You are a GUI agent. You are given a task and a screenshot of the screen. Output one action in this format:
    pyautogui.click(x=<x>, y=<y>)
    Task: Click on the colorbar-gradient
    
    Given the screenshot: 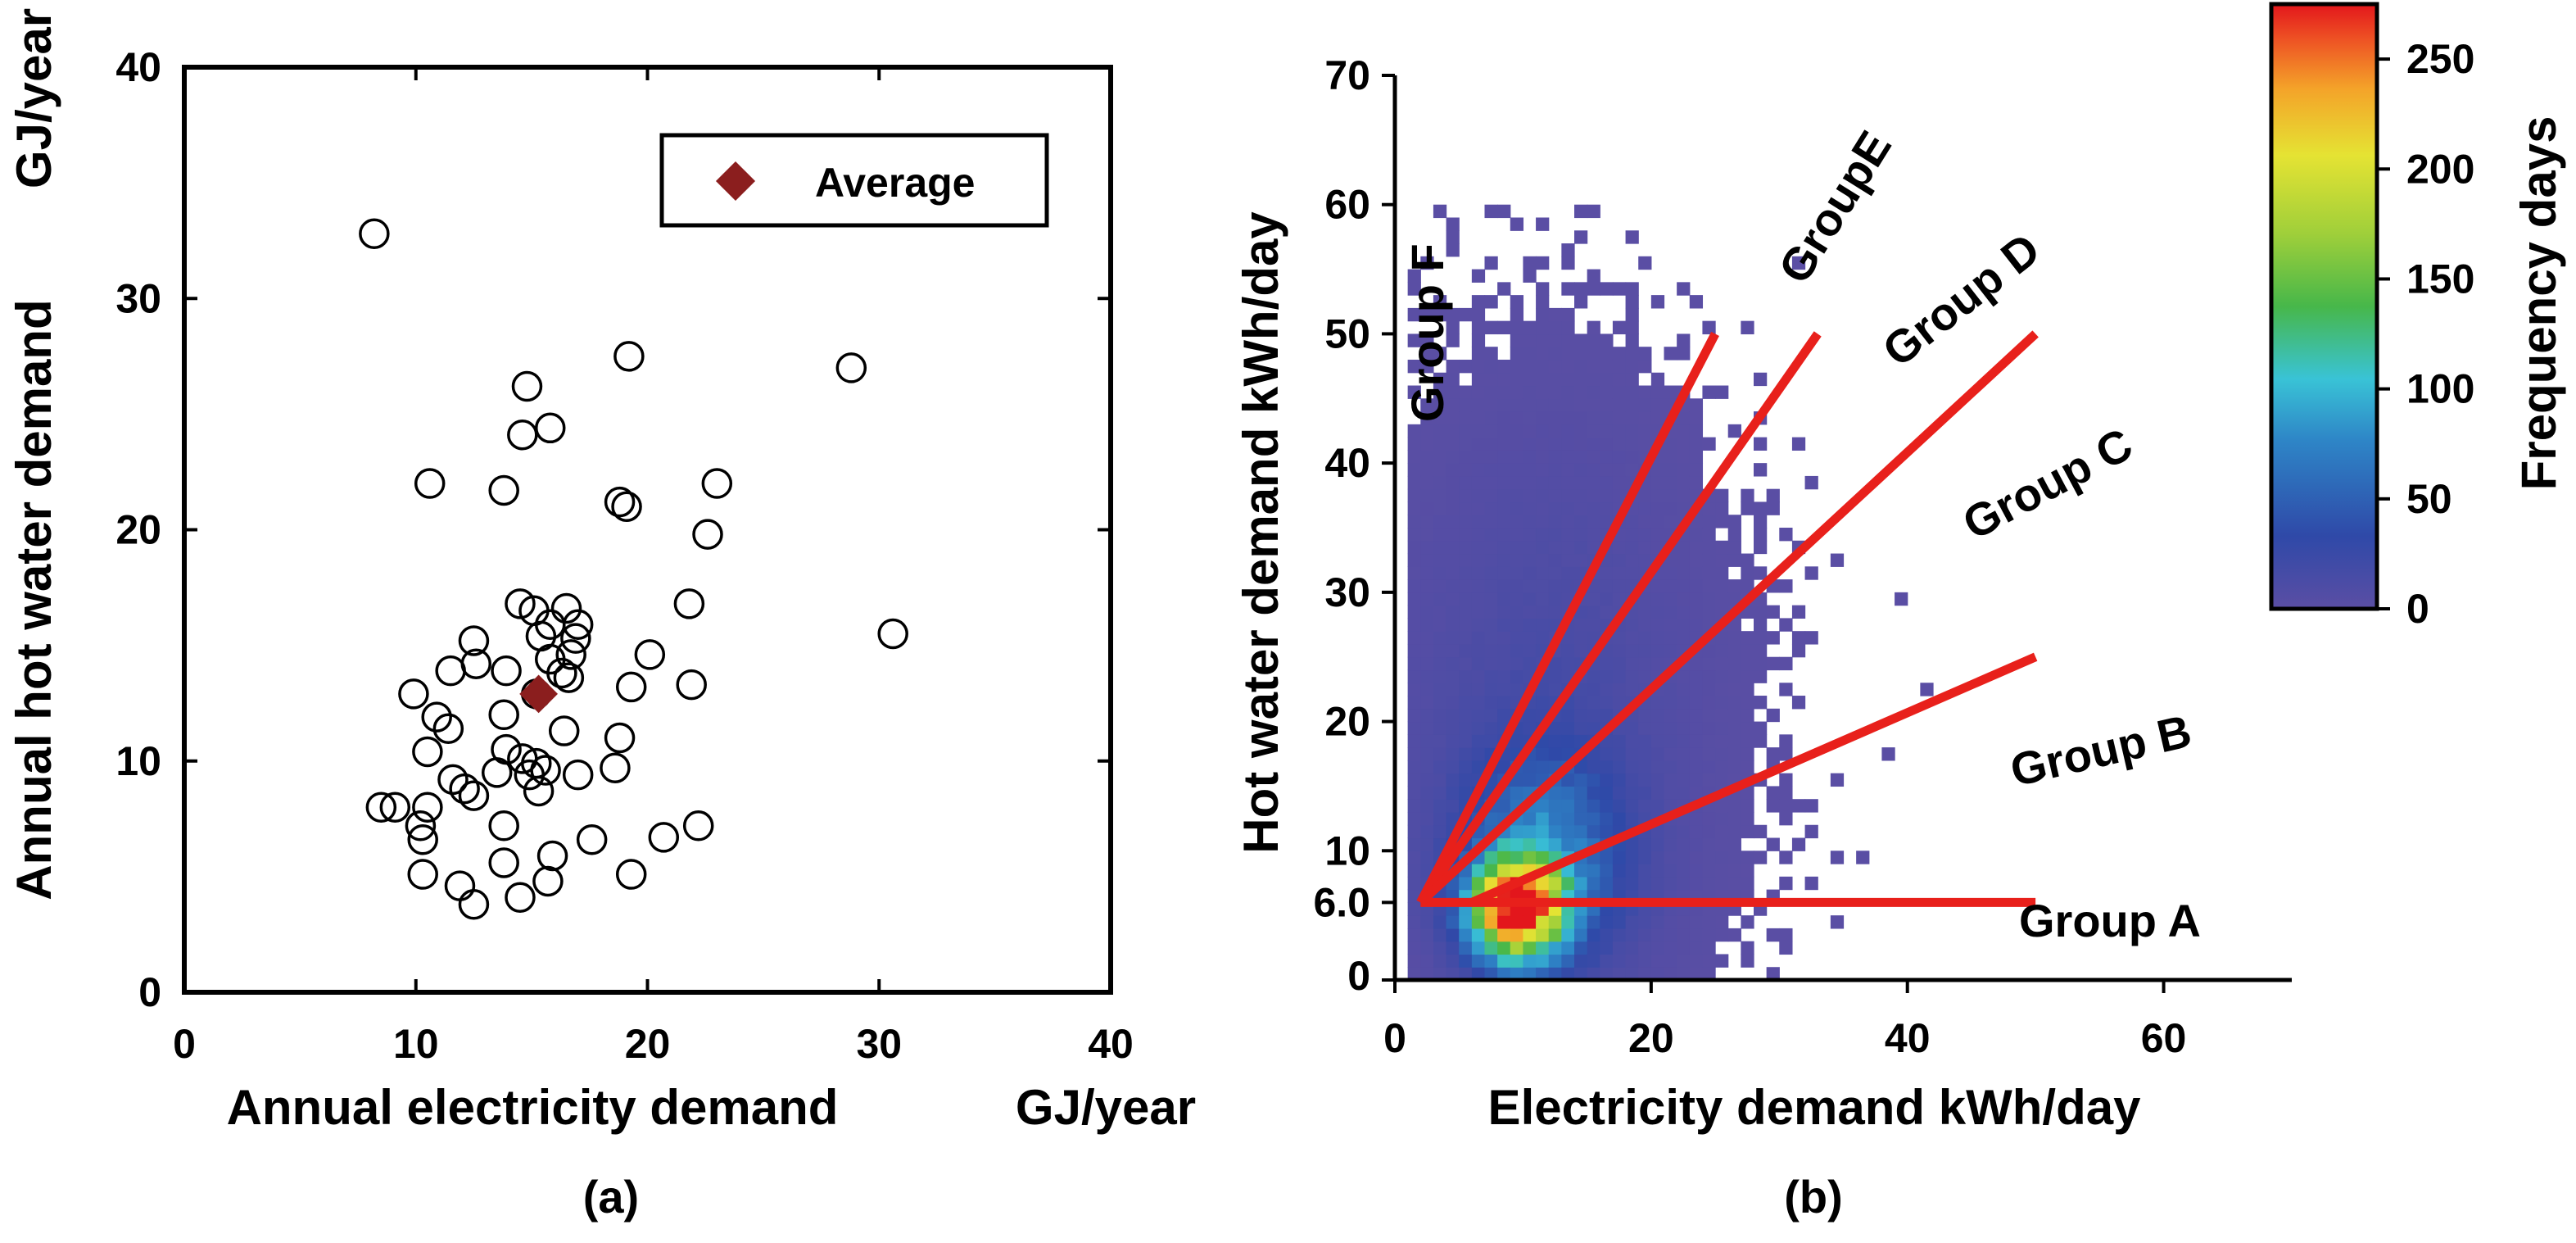 What is the action you would take?
    pyautogui.click(x=2324, y=306)
    